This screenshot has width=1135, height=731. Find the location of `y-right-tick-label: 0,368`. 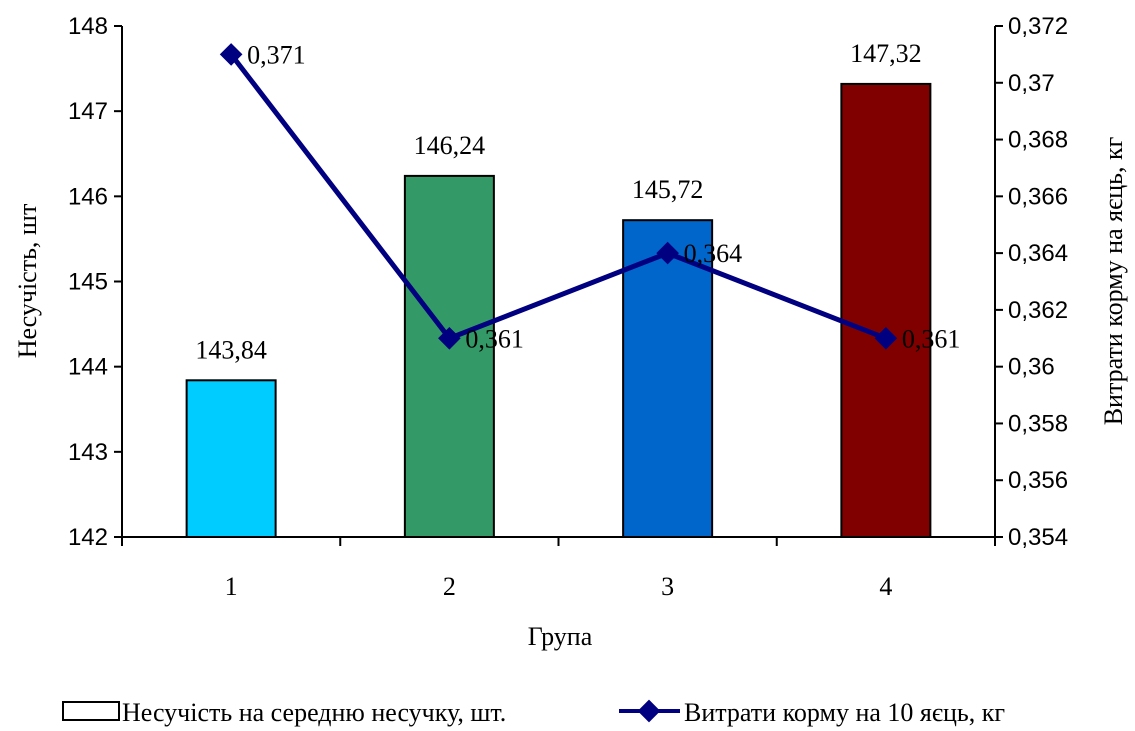

y-right-tick-label: 0,368 is located at coordinates (1038, 140).